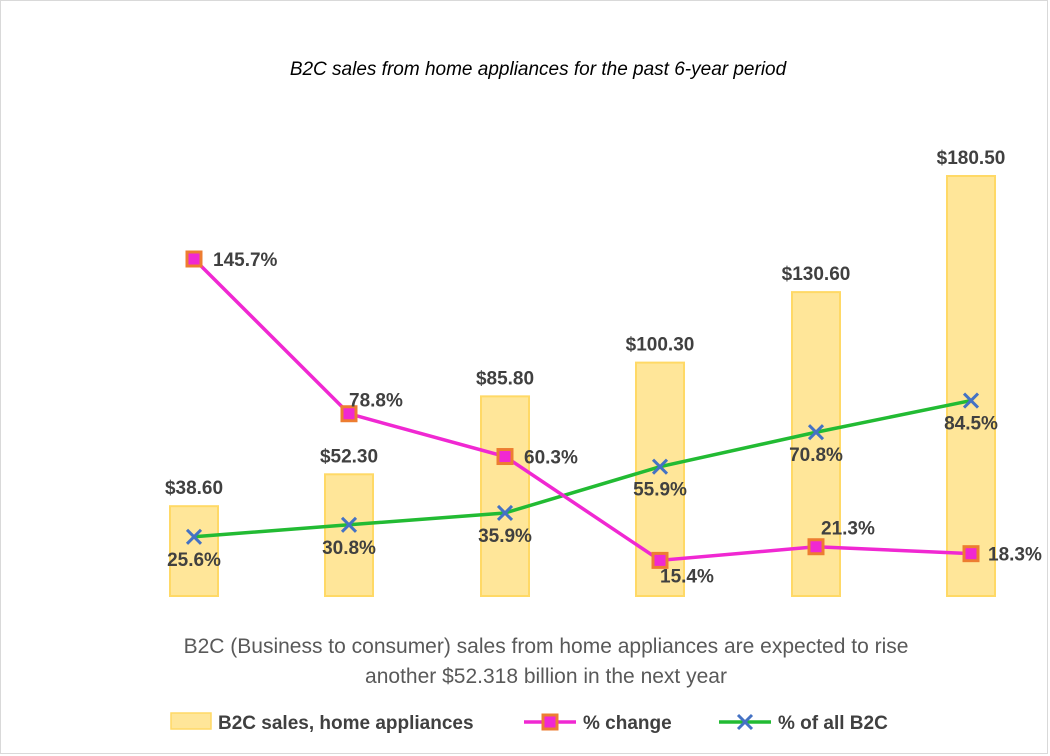 The height and width of the screenshot is (756, 1050). What do you see at coordinates (505, 536) in the screenshot?
I see `share-label-2: 35.9%` at bounding box center [505, 536].